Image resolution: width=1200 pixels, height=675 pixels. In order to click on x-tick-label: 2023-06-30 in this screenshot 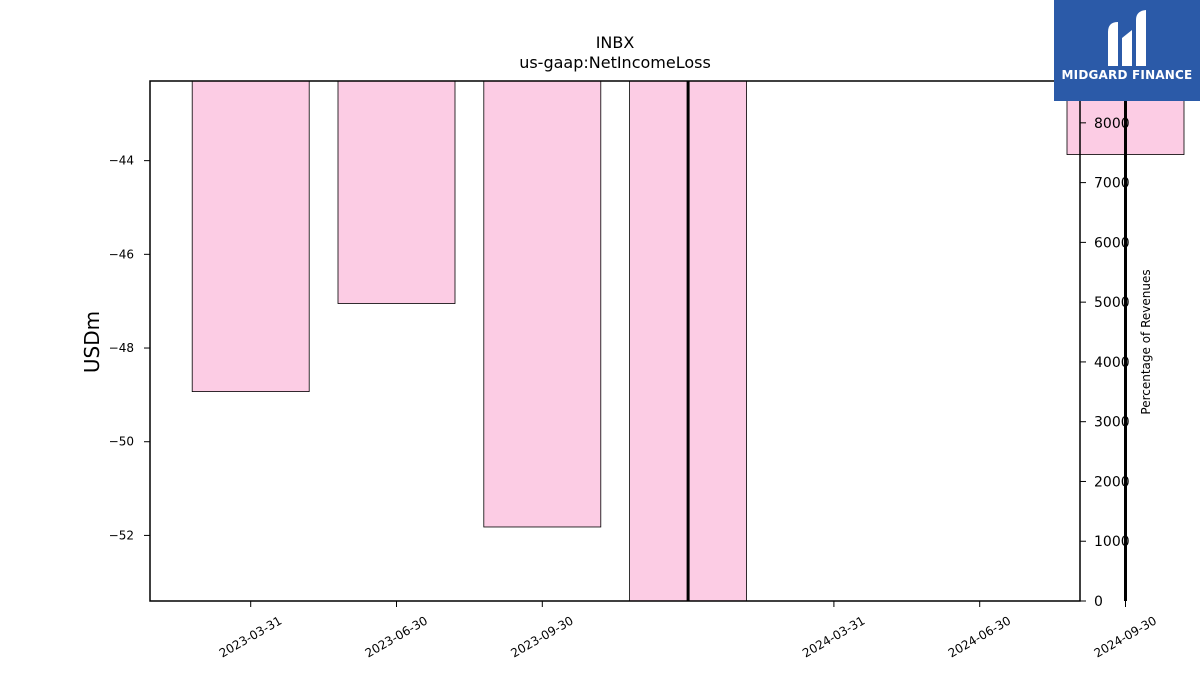, I will do `click(396, 636)`.